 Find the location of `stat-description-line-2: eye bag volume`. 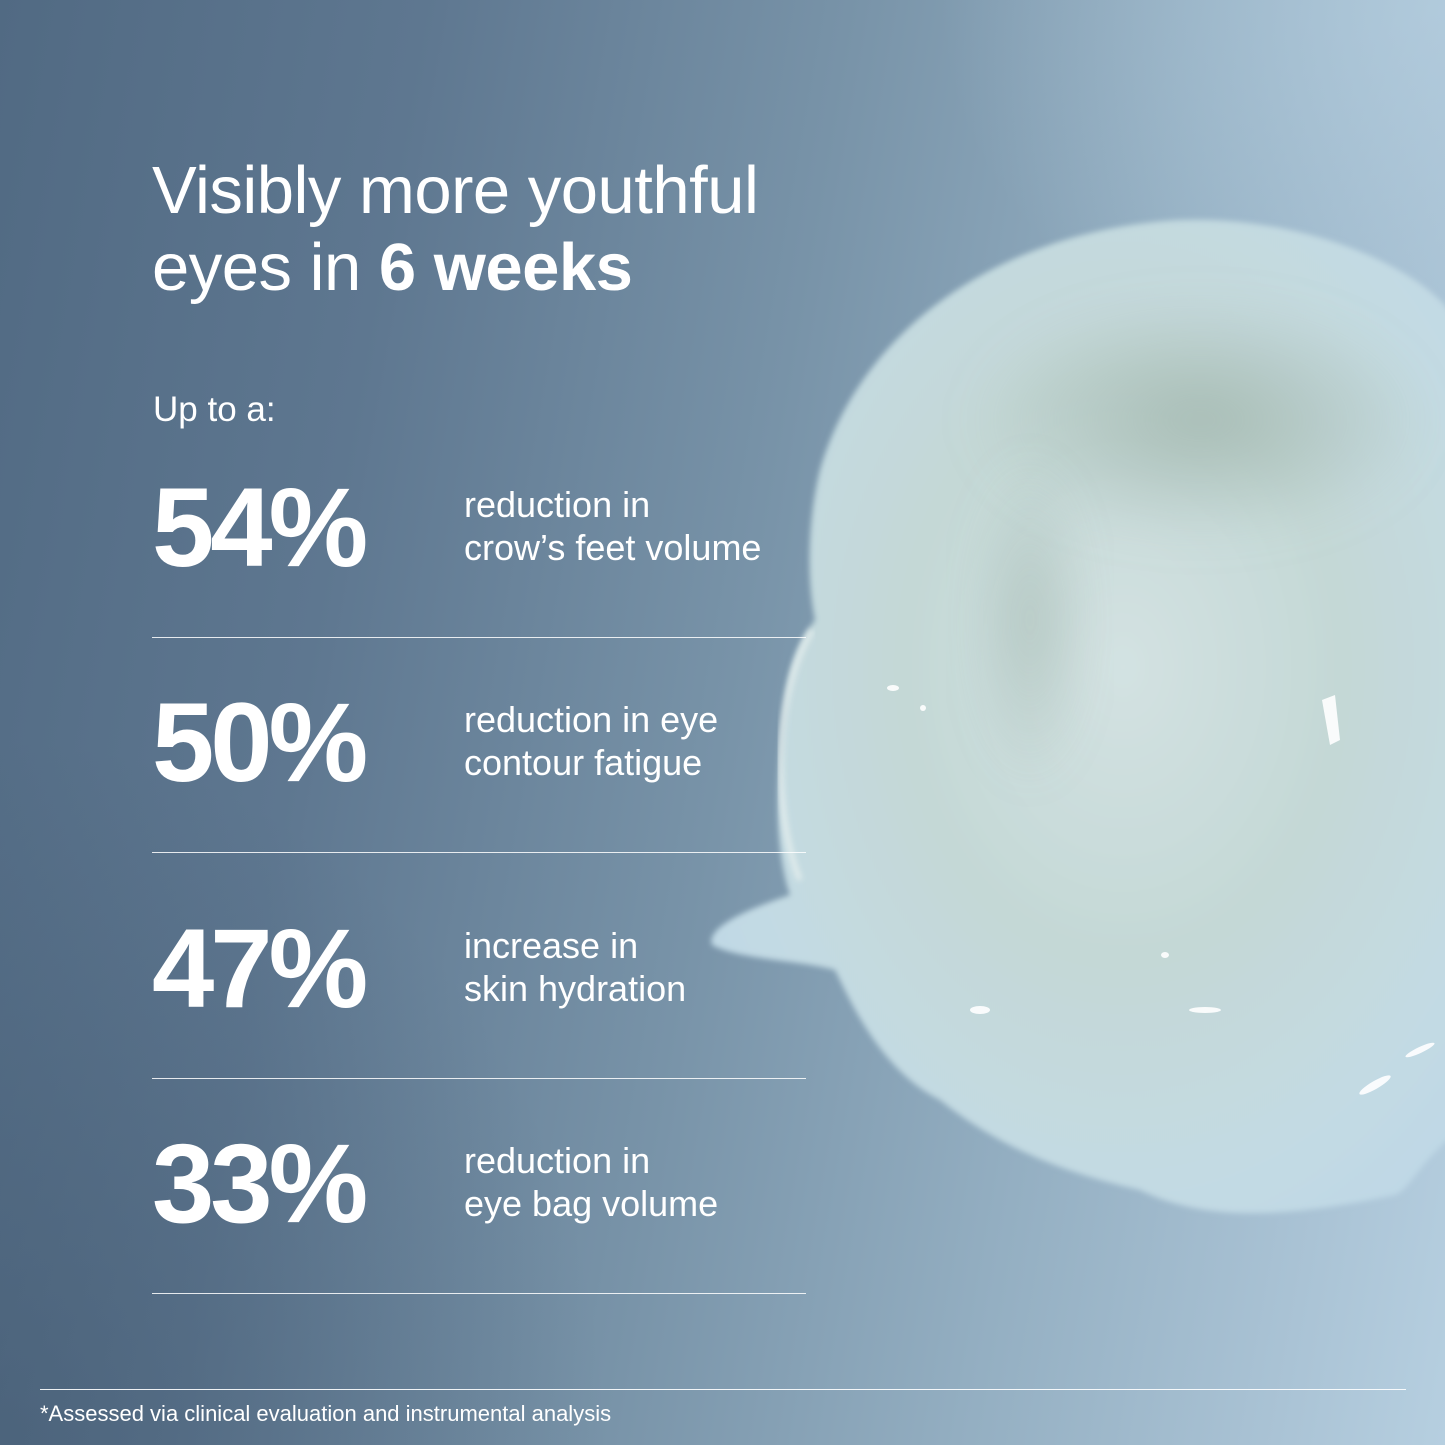

stat-description-line-2: eye bag volume is located at coordinates (591, 1203).